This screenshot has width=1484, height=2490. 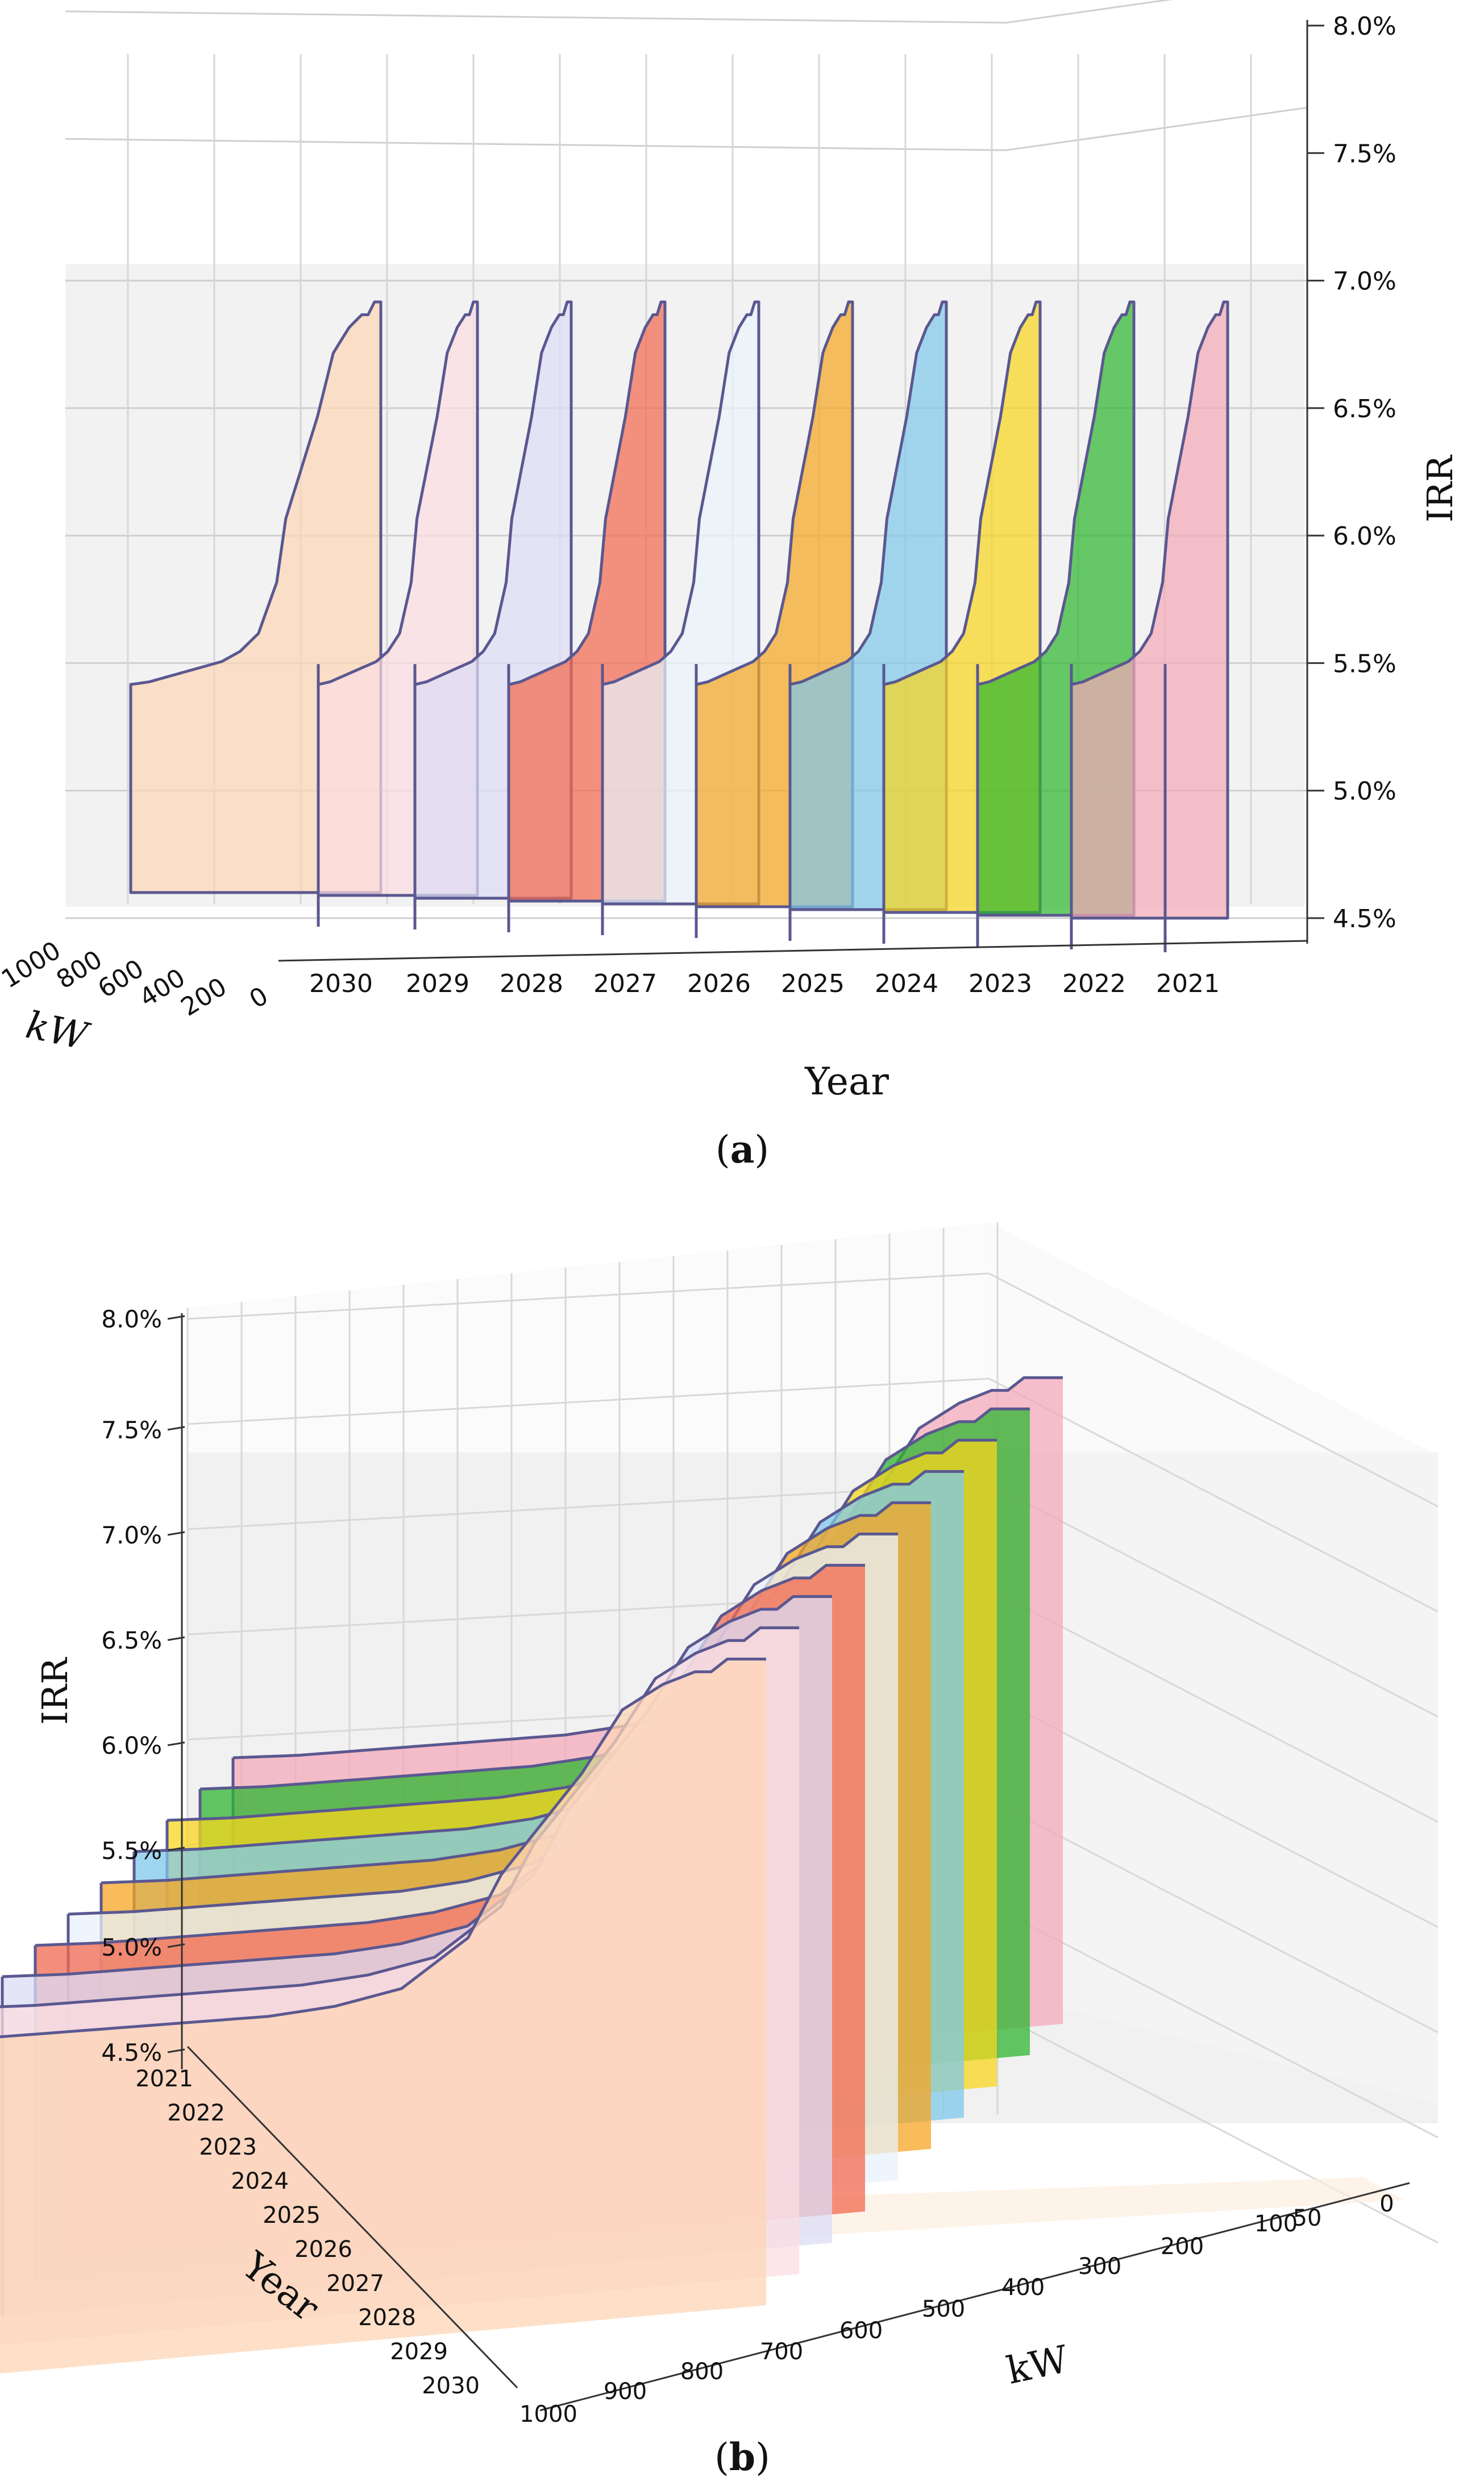 What do you see at coordinates (1276, 2224) in the screenshot?
I see `panel-b-kw-tick-label: 100` at bounding box center [1276, 2224].